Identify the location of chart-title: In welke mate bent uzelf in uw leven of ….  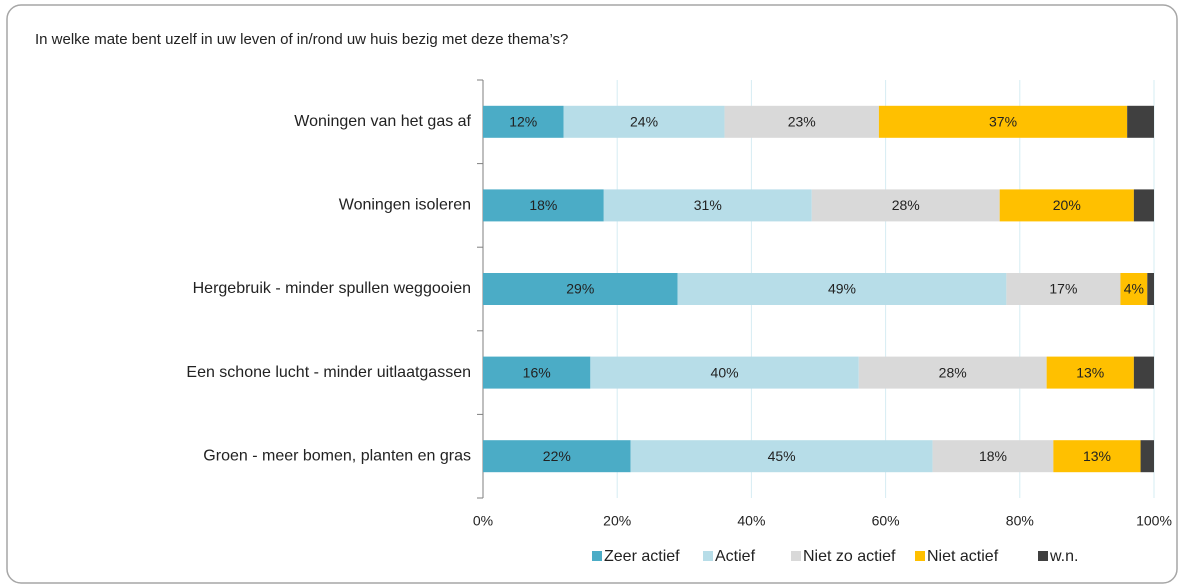
(301, 39).